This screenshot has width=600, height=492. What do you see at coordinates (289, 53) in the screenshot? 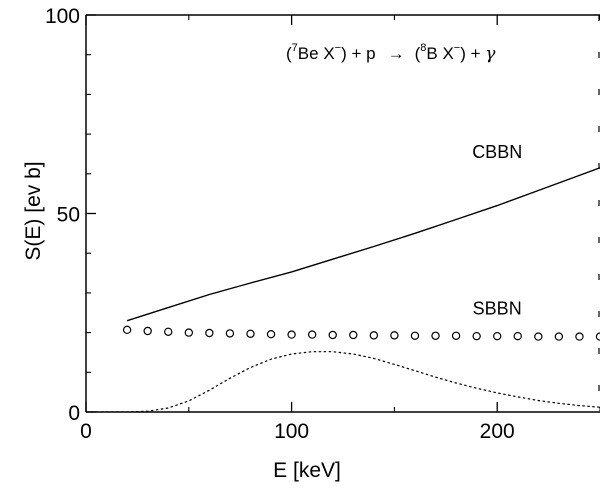
I see `reaction-lhs-open: (` at bounding box center [289, 53].